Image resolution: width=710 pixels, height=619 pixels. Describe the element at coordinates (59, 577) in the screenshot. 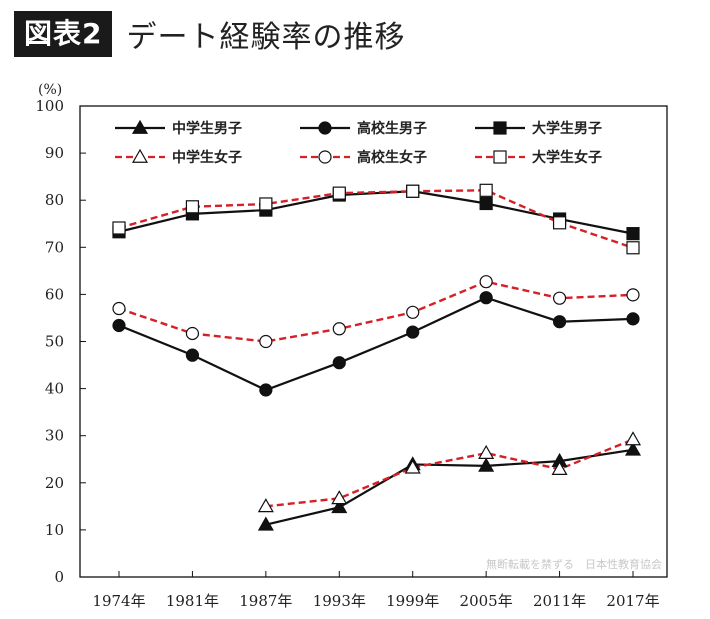

I see `y-tick-label: 0` at that location.